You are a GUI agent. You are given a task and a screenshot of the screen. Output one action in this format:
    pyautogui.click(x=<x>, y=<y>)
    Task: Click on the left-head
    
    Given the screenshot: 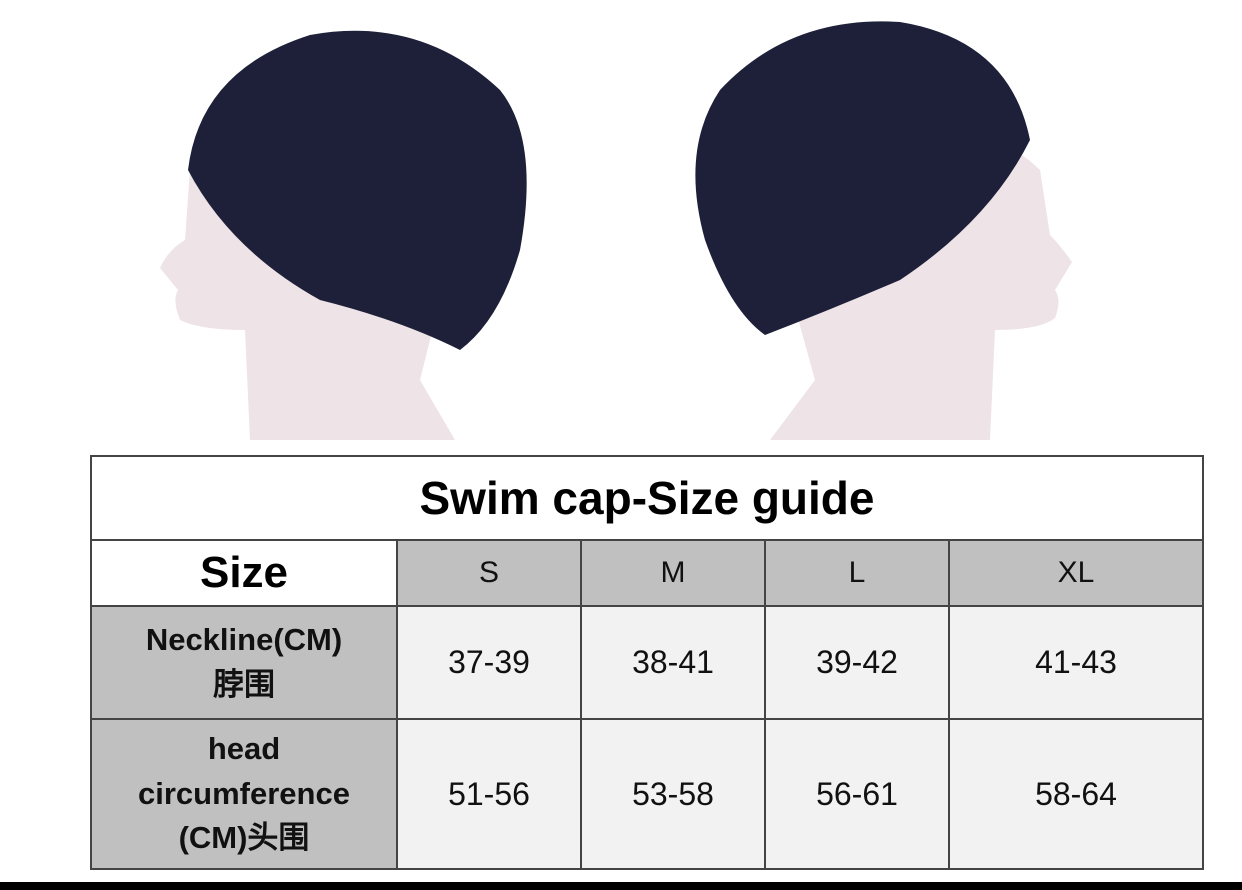 What is the action you would take?
    pyautogui.click(x=343, y=235)
    